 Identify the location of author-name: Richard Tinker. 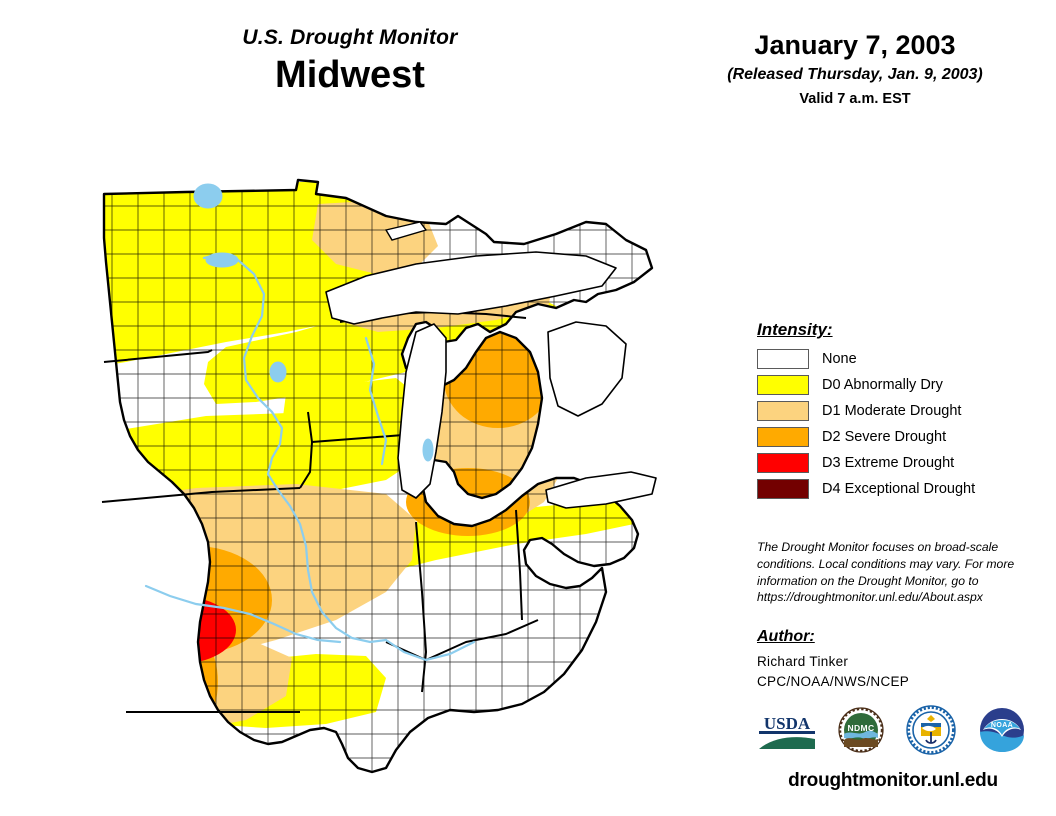
(803, 661).